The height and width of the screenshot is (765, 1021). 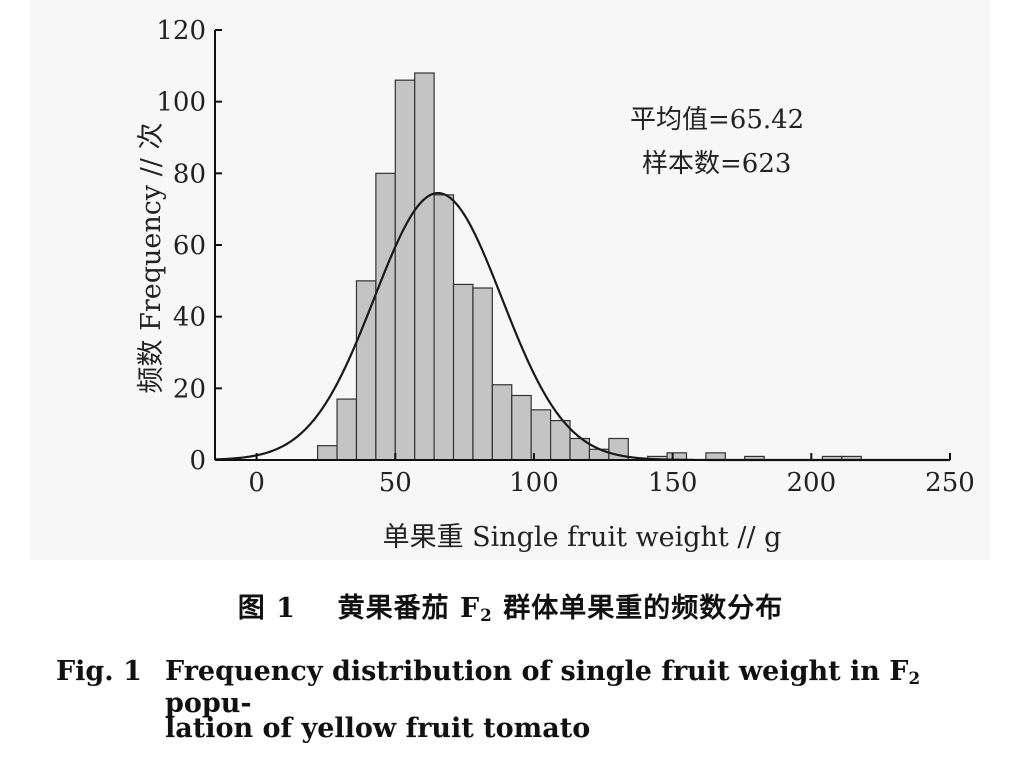 What do you see at coordinates (151, 258) in the screenshot?
I see `y-axis-label: 频数 Frequency // 次` at bounding box center [151, 258].